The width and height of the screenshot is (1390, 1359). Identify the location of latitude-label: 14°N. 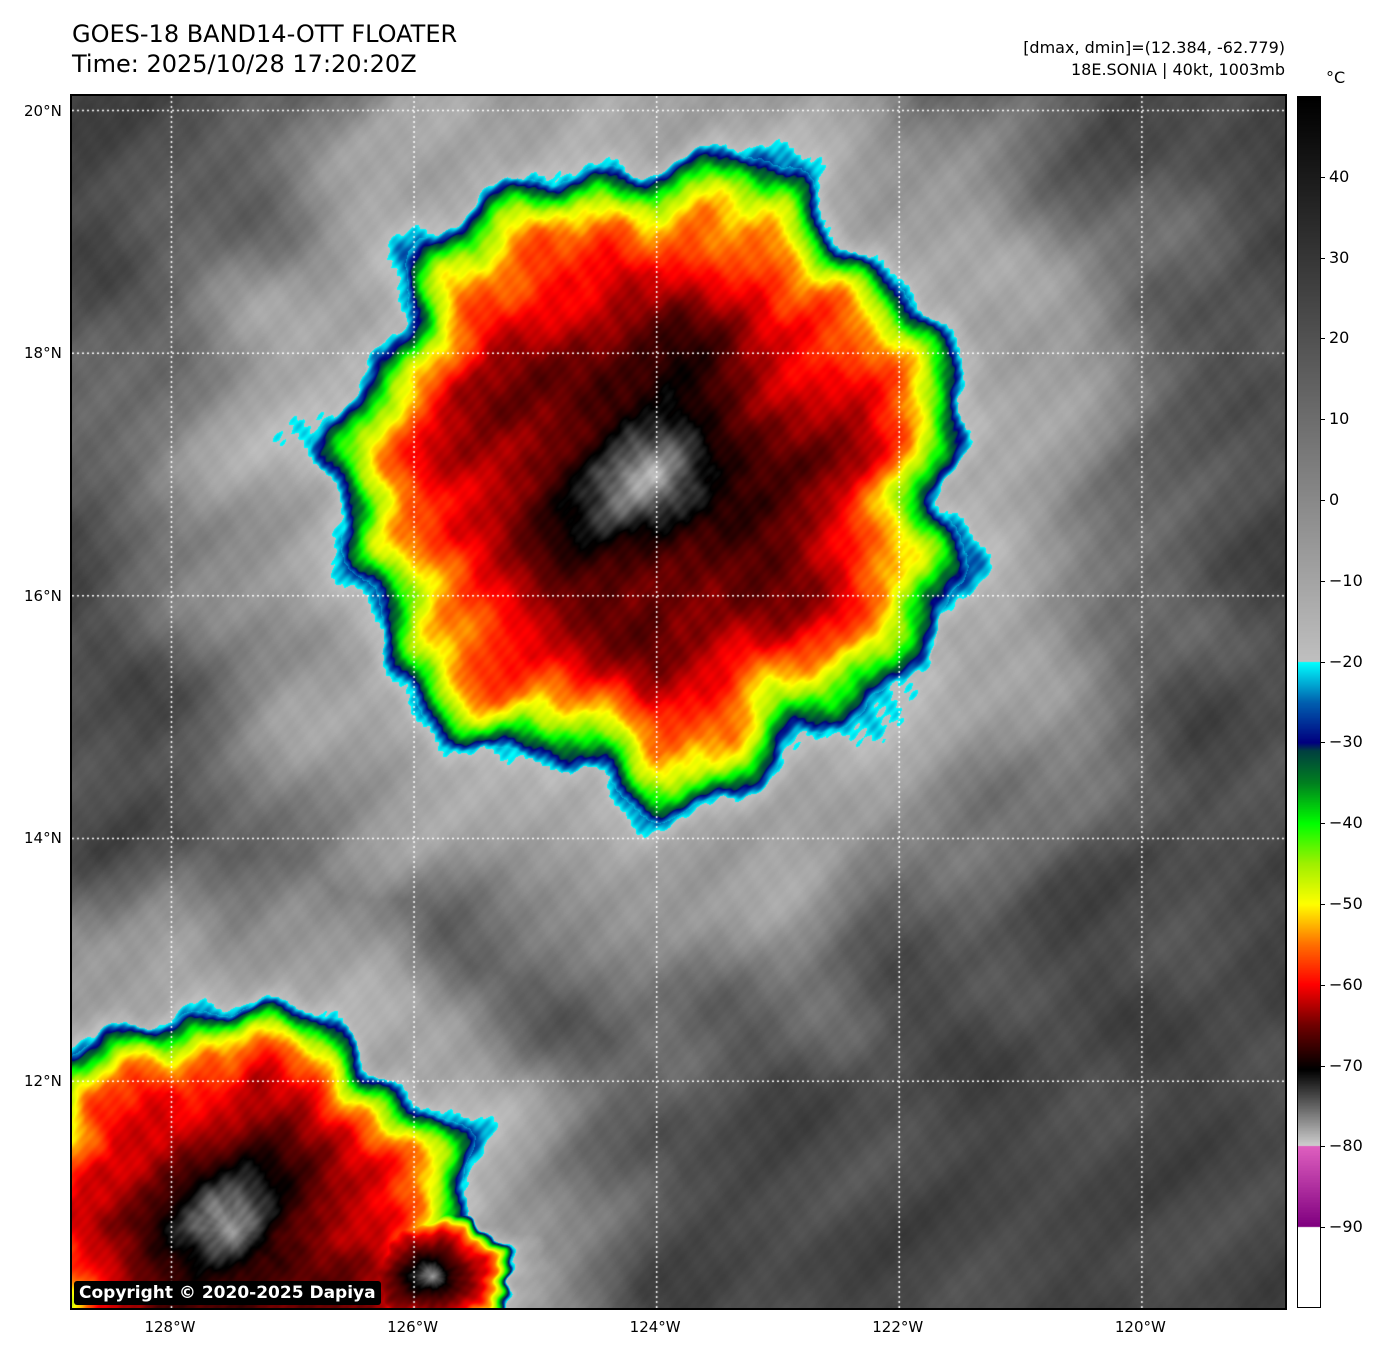
(43, 838).